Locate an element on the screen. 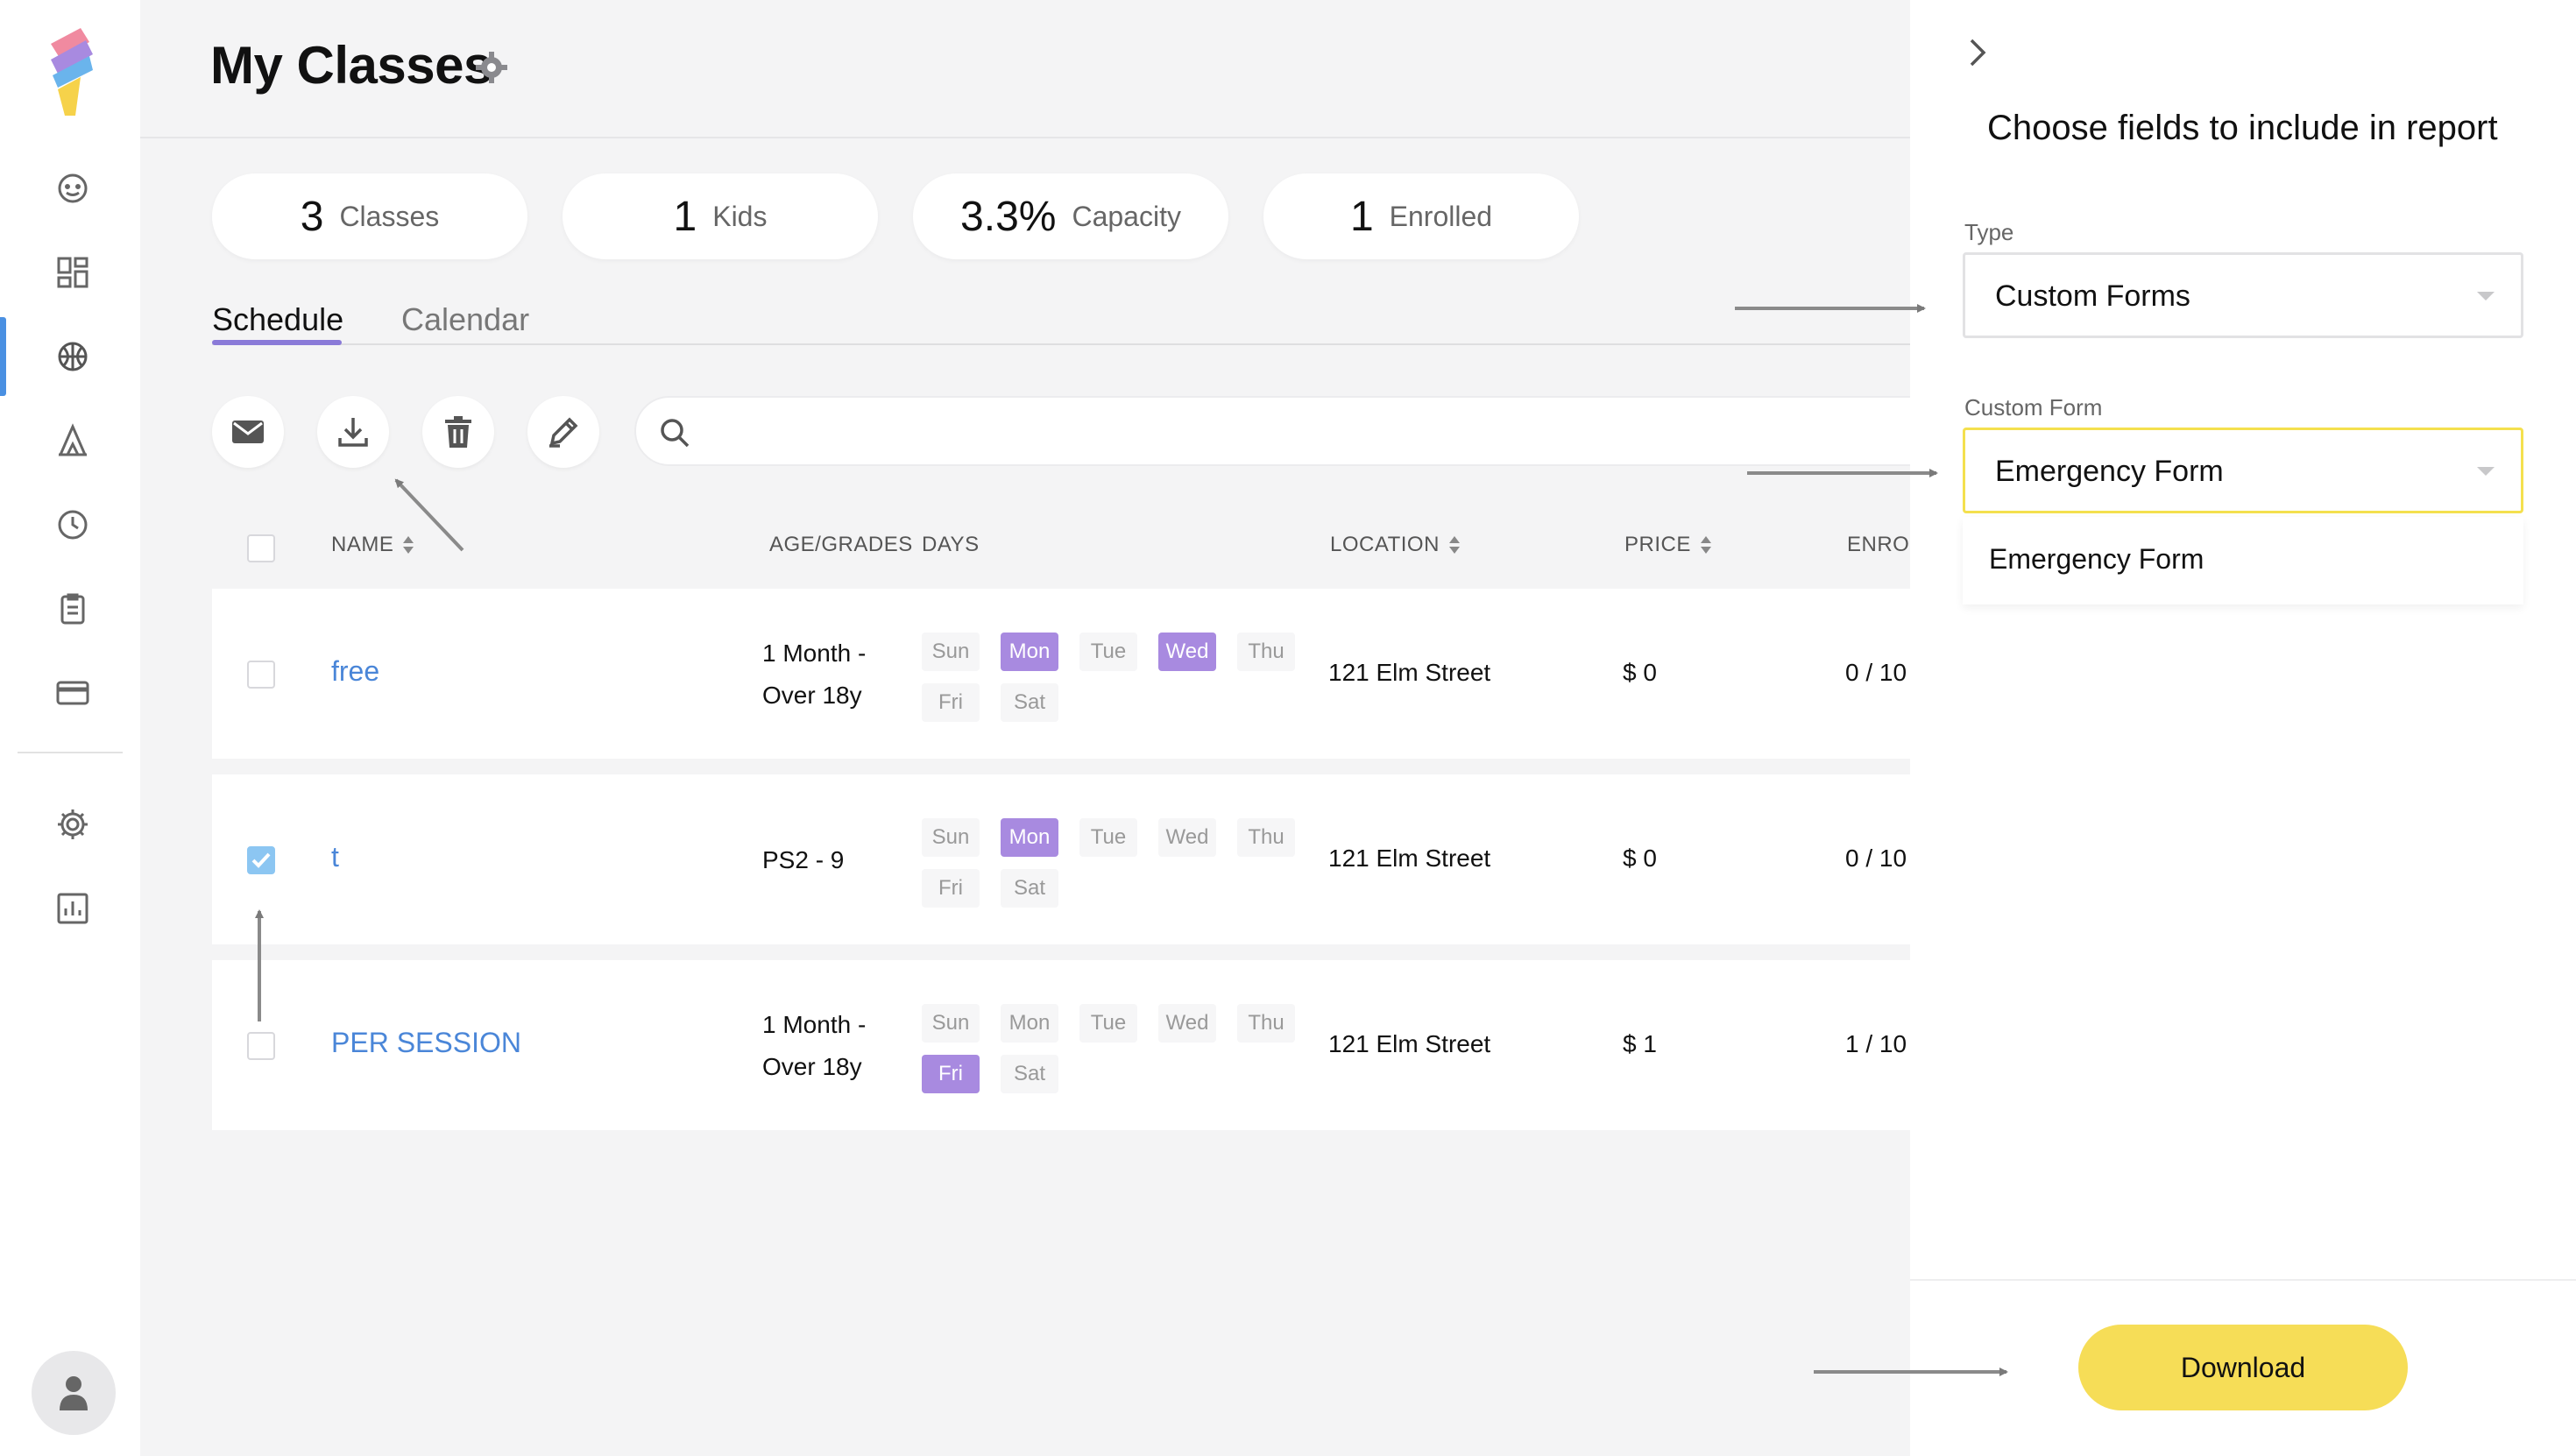  column-header-price: PRICE is located at coordinates (1668, 545).